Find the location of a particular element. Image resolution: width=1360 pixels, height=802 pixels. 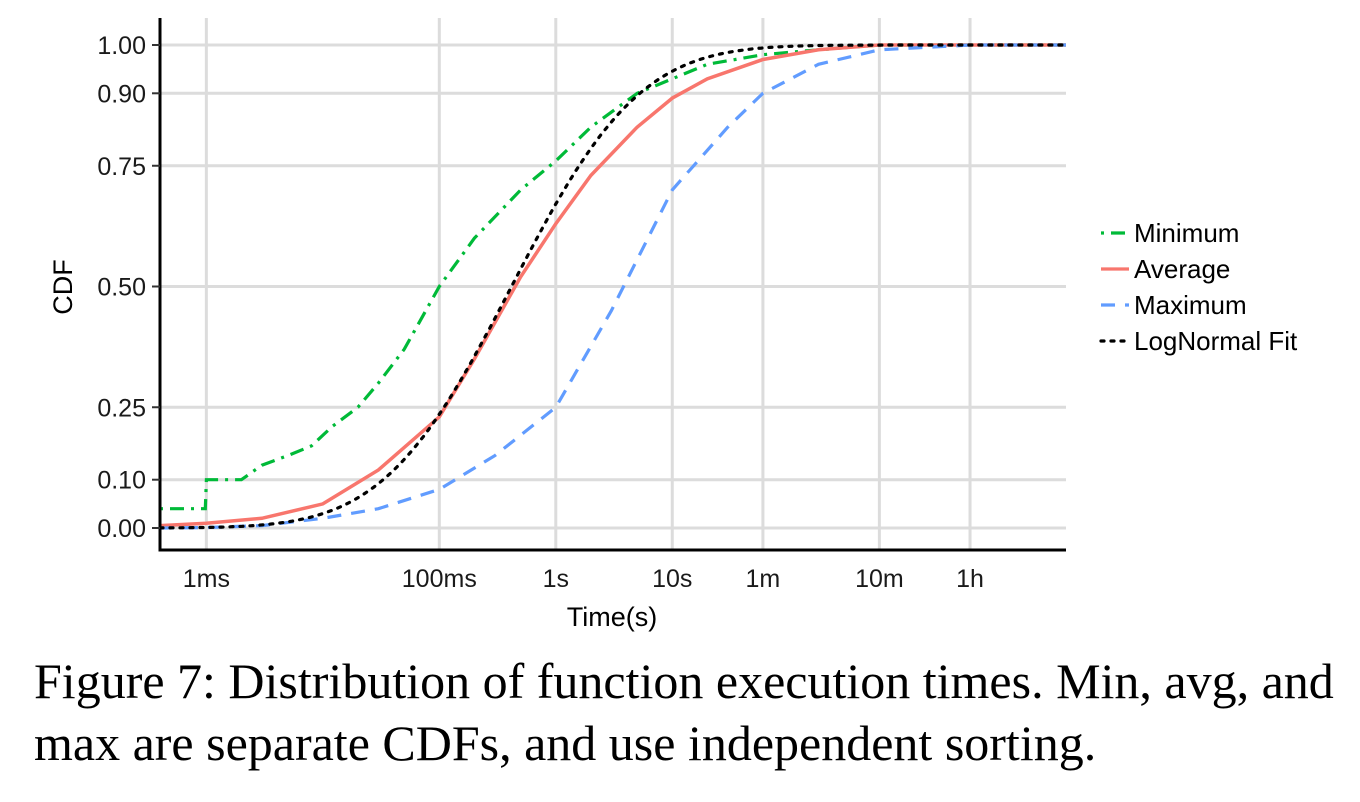

y-tick-labels: 0.00 0.10 0.25 0.50 0.75 0.90 1.00 is located at coordinates (128, 287).